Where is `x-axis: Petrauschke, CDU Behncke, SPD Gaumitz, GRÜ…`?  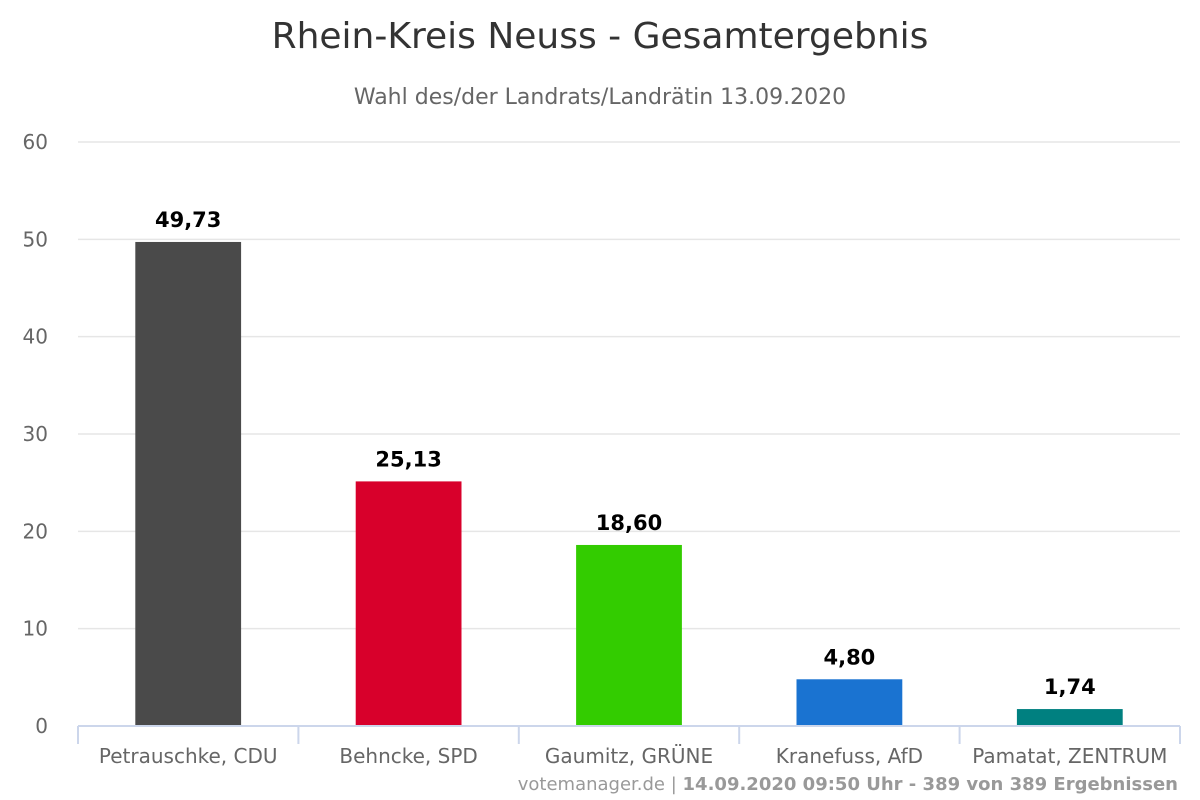
x-axis: Petrauschke, CDU Behncke, SPD Gaumitz, GRÜ… is located at coordinates (629, 746).